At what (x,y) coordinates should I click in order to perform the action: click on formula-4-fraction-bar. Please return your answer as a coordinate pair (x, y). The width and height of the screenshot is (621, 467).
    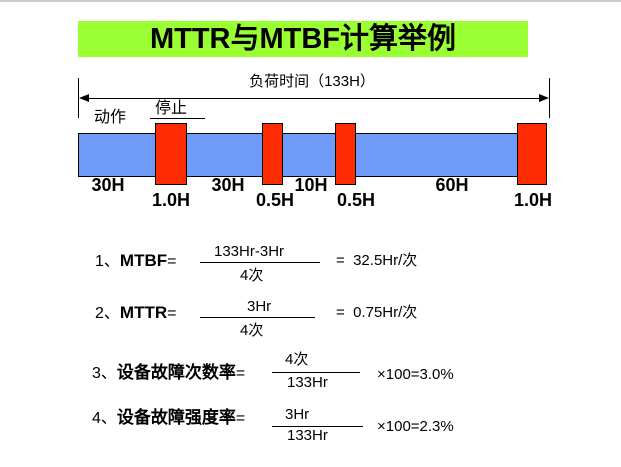
    Looking at the image, I should click on (317, 426).